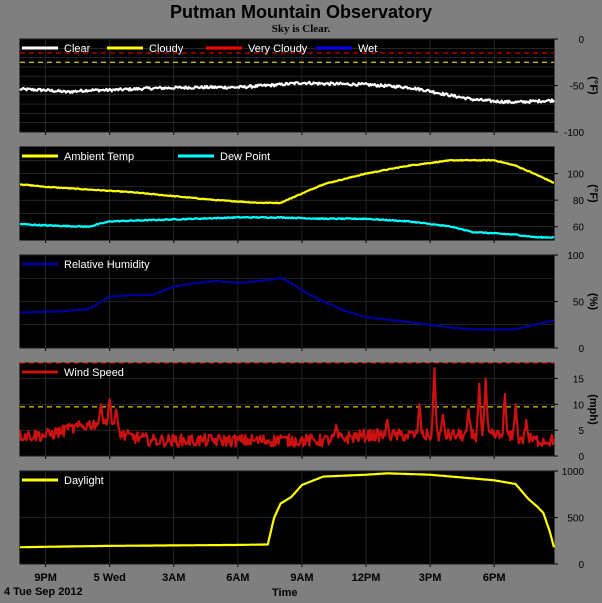 This screenshot has height=603, width=602. Describe the element at coordinates (84, 481) in the screenshot. I see `legend-label: Daylight` at that location.